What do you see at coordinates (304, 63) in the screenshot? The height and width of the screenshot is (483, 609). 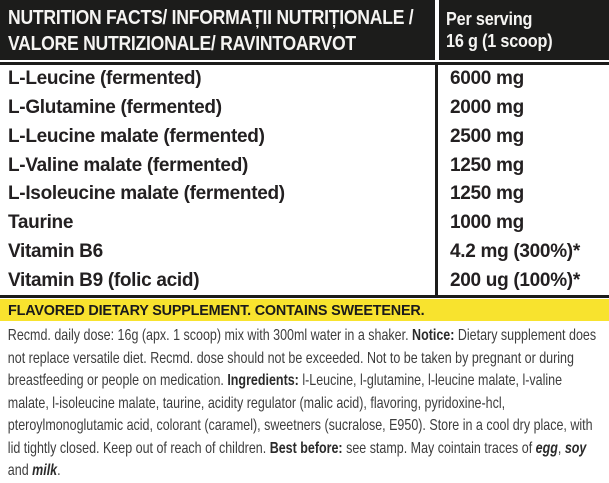 I see `top-rule` at bounding box center [304, 63].